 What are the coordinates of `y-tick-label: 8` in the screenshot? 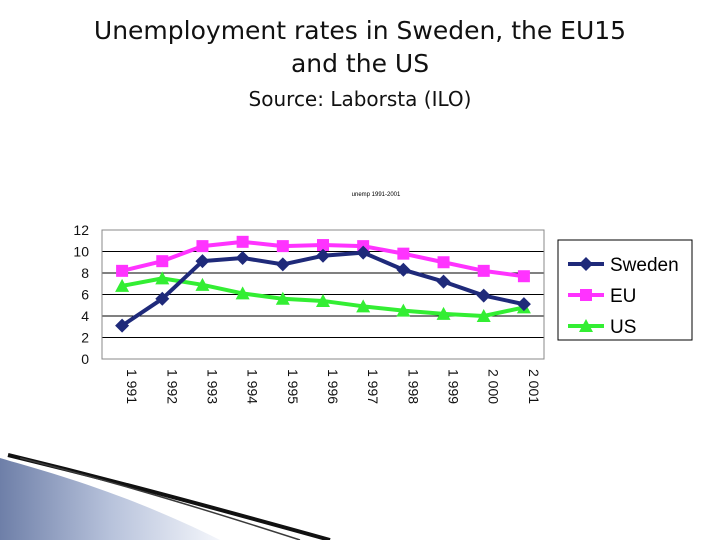 It's located at (85, 273).